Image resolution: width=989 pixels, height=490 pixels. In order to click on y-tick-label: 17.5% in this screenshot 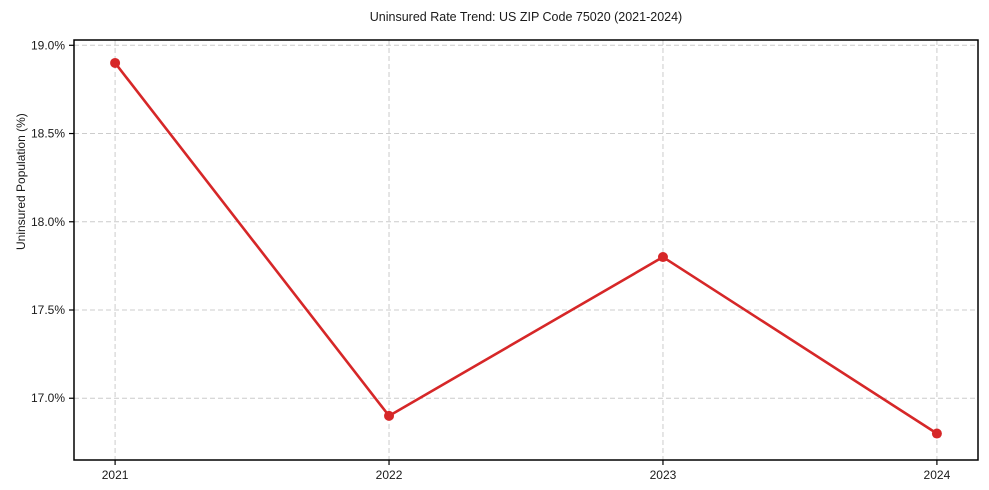, I will do `click(48, 310)`.